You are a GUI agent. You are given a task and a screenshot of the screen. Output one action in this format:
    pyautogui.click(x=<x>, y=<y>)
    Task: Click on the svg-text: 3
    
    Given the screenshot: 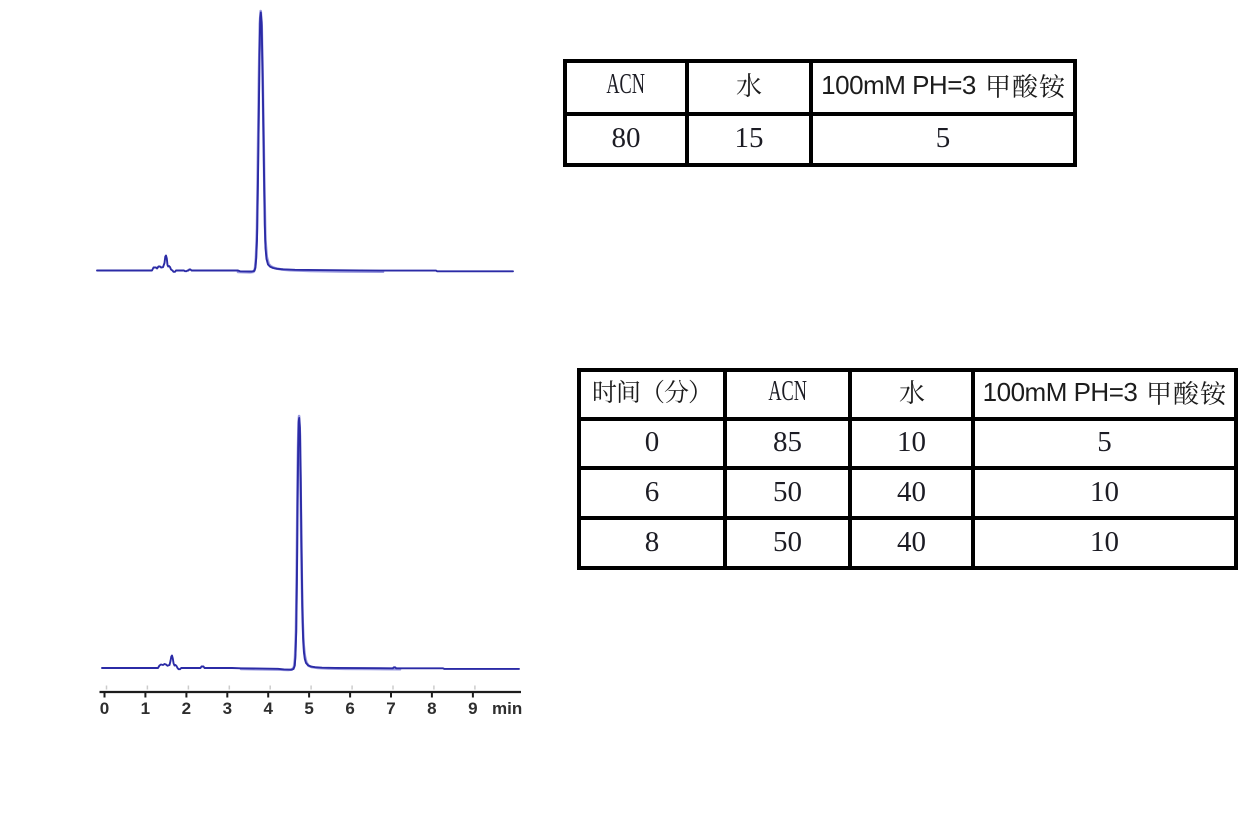 What is the action you would take?
    pyautogui.click(x=227, y=708)
    